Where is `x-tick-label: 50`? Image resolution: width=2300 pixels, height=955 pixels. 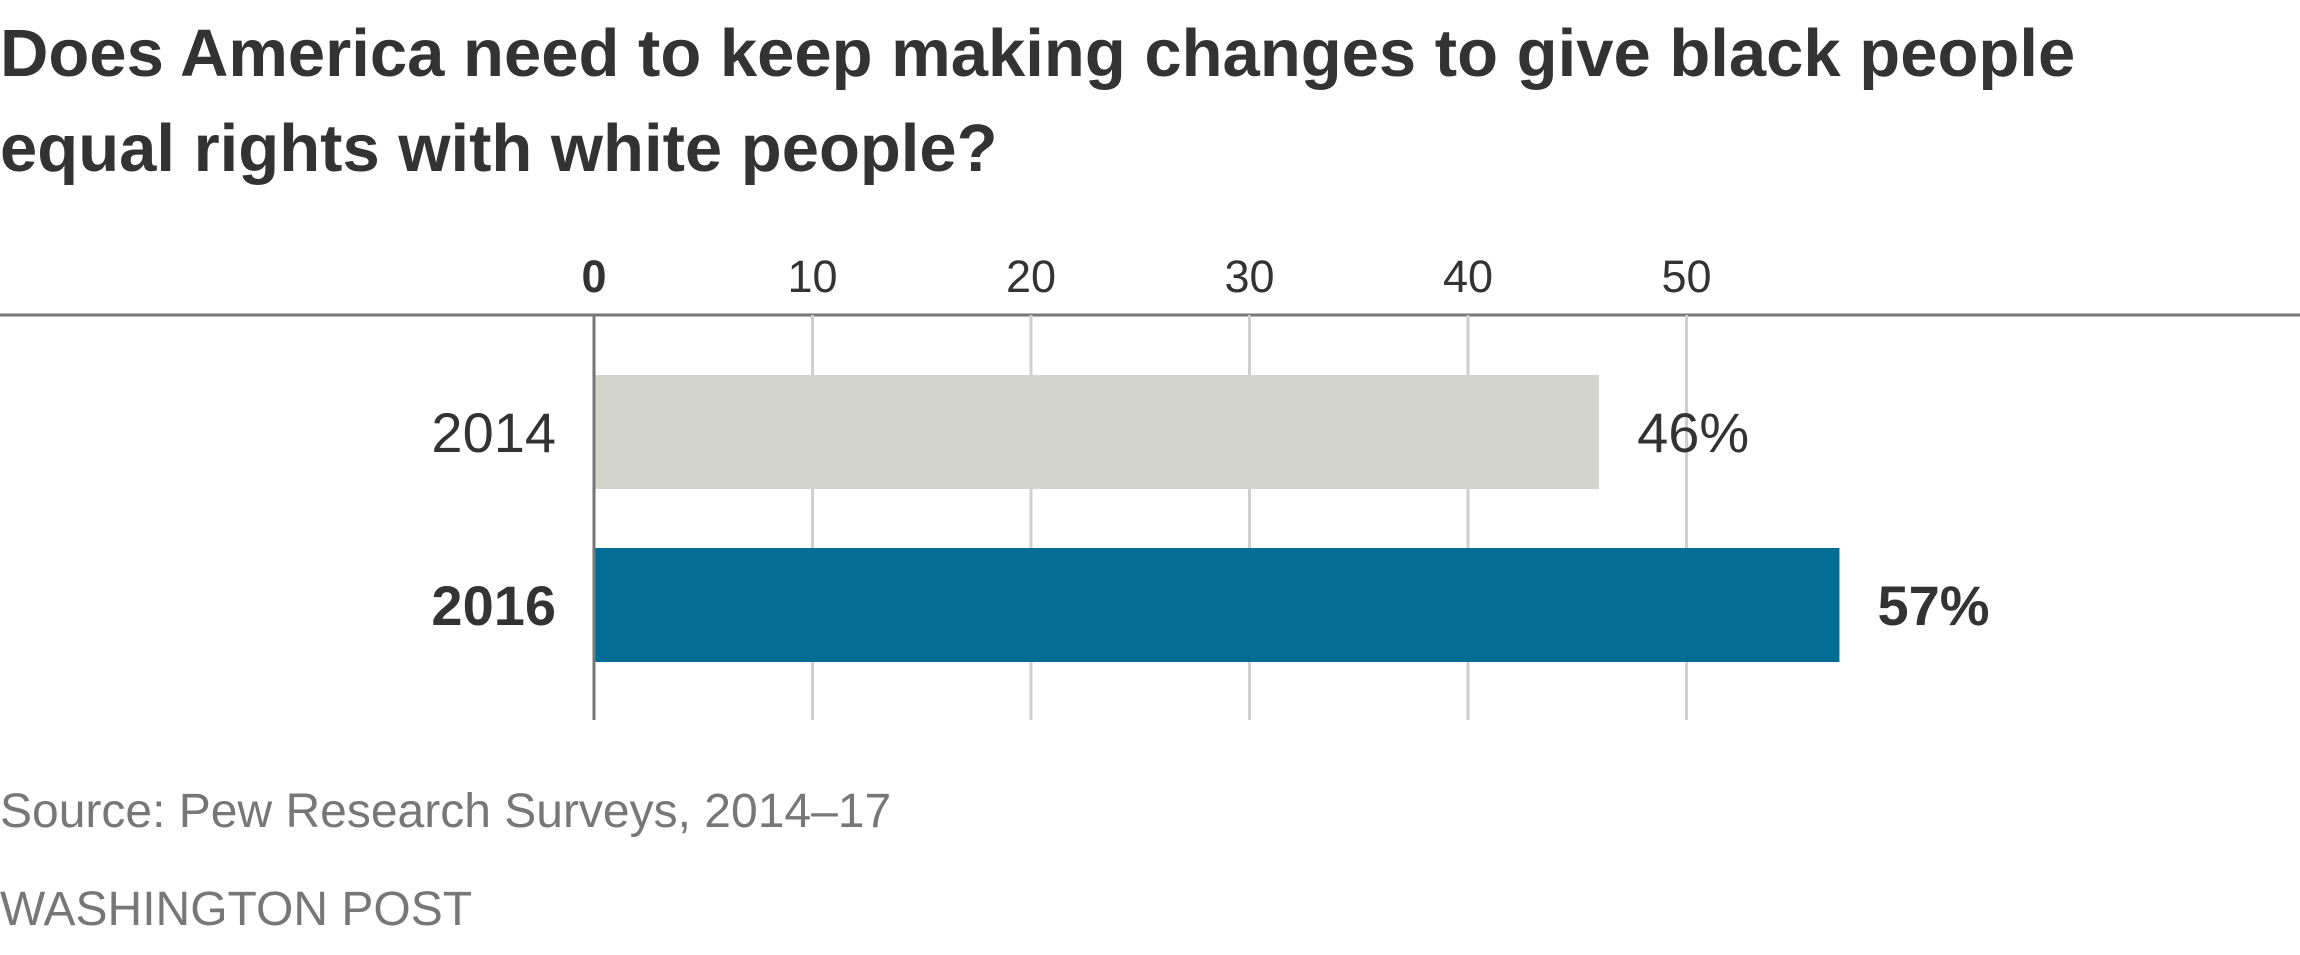 x-tick-label: 50 is located at coordinates (1686, 276).